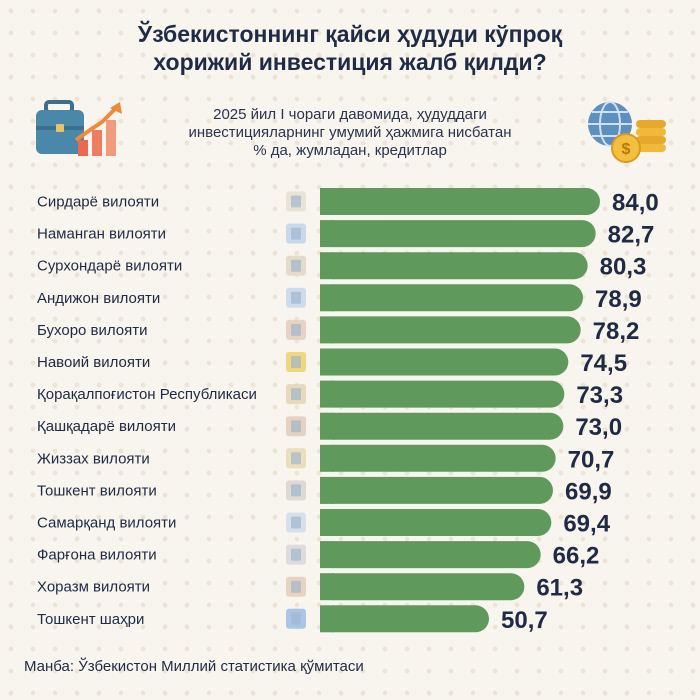 The width and height of the screenshot is (700, 700). What do you see at coordinates (350, 114) in the screenshot?
I see `subtitle-line-1: 2025 йил I чораги давомида, ҳудуддаги` at bounding box center [350, 114].